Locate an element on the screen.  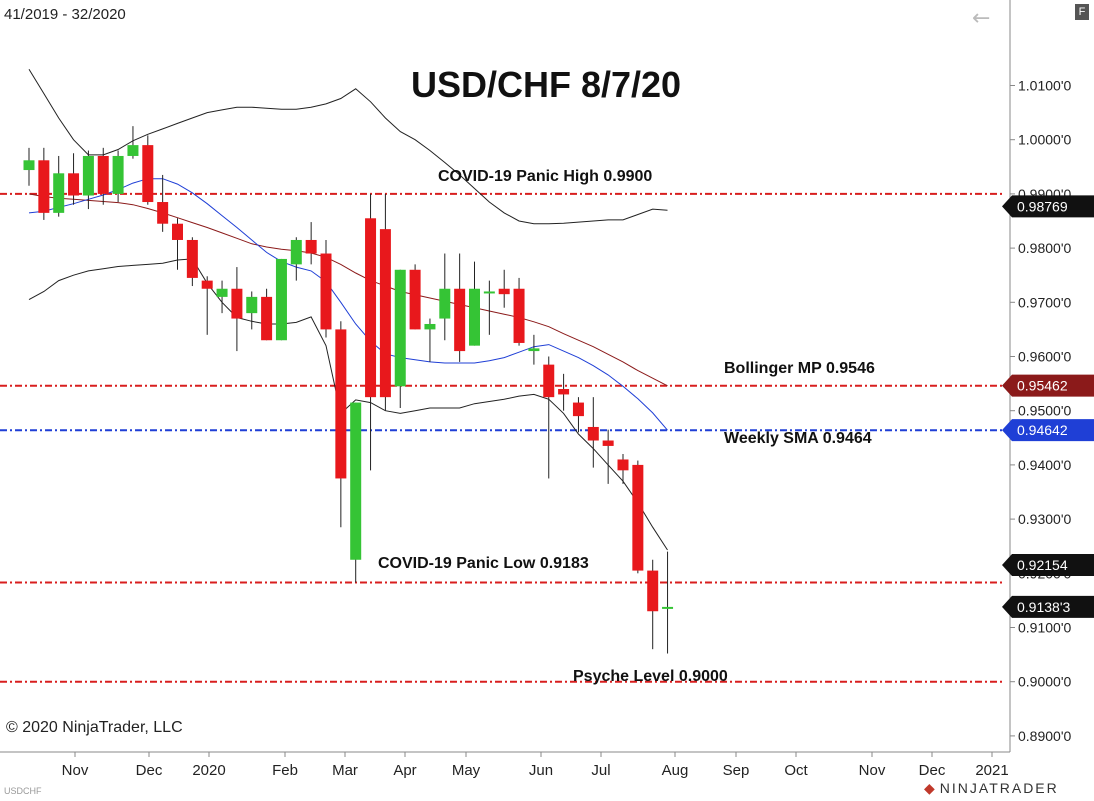
bollinger-upper-line is located at coordinates (348, 146).